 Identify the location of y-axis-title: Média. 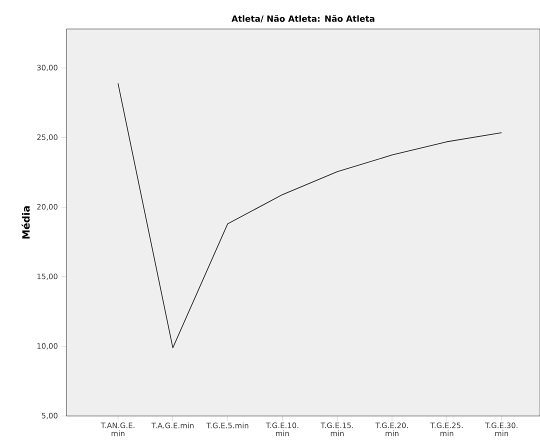
(26, 222).